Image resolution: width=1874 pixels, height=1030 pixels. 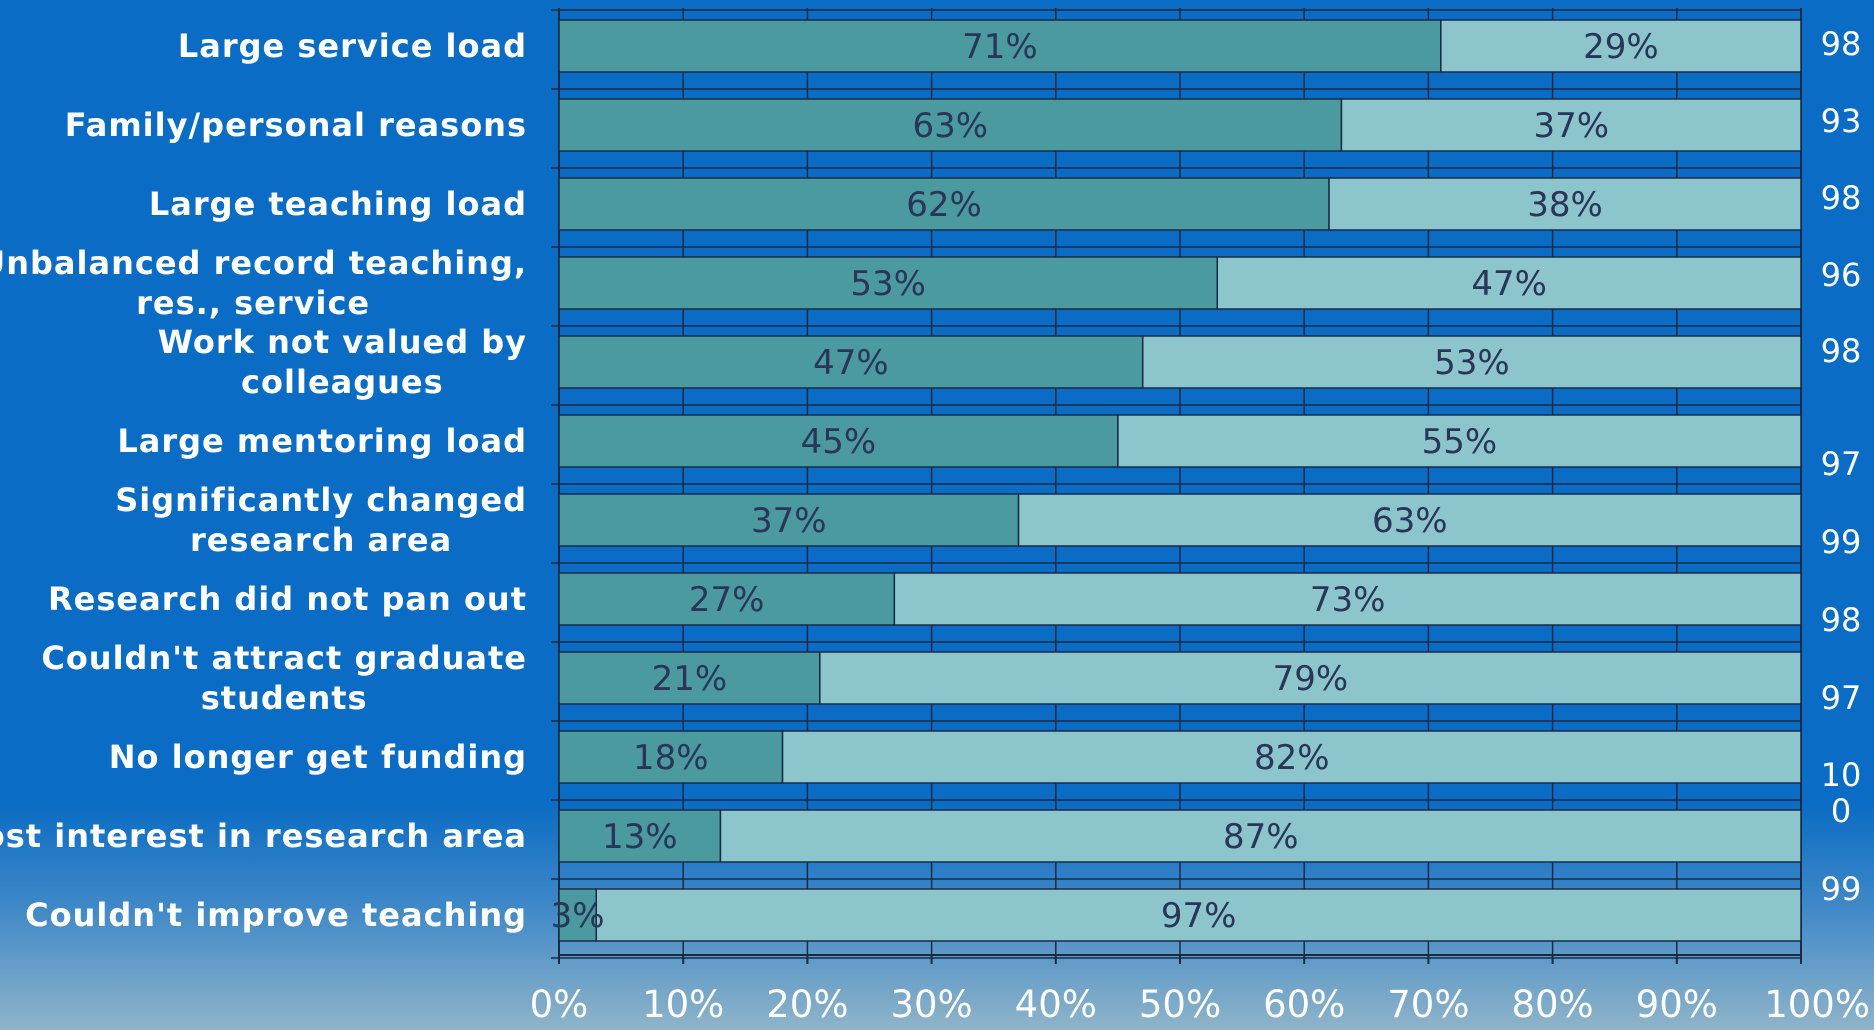 What do you see at coordinates (342, 342) in the screenshot?
I see `category-label: Work not valued by` at bounding box center [342, 342].